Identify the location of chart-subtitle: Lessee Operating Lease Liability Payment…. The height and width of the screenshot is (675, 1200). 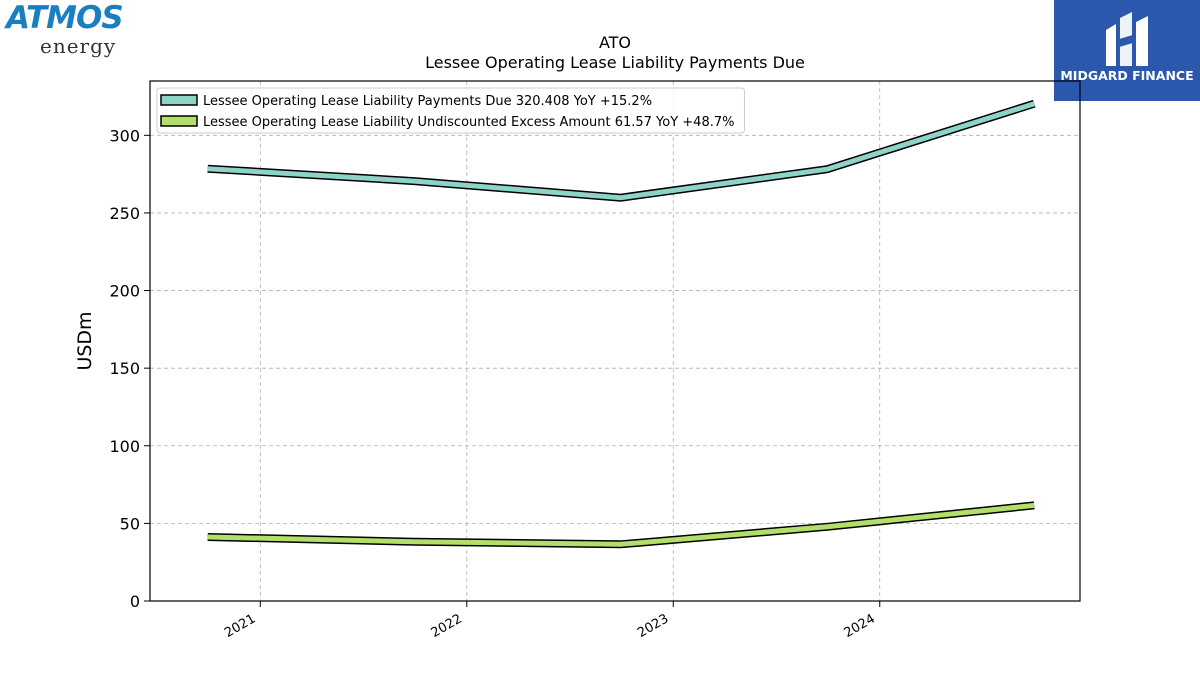
(615, 62).